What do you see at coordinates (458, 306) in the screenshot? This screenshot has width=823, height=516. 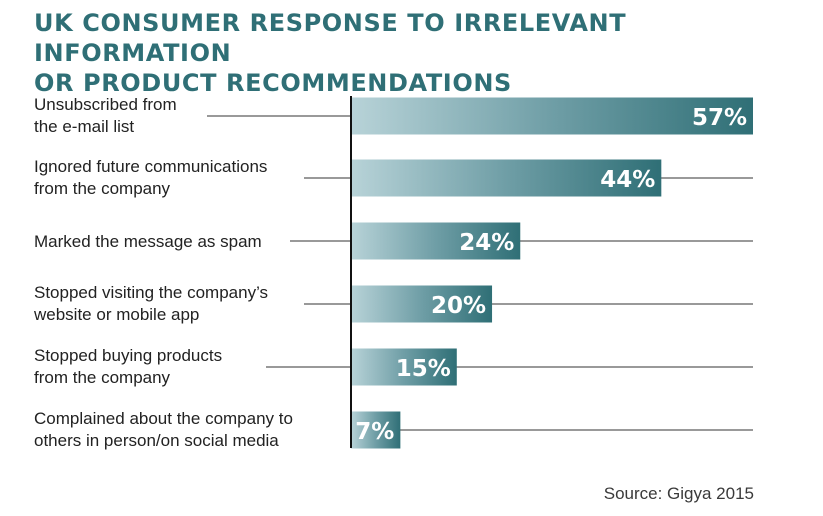 I see `value-label-4: 20%` at bounding box center [458, 306].